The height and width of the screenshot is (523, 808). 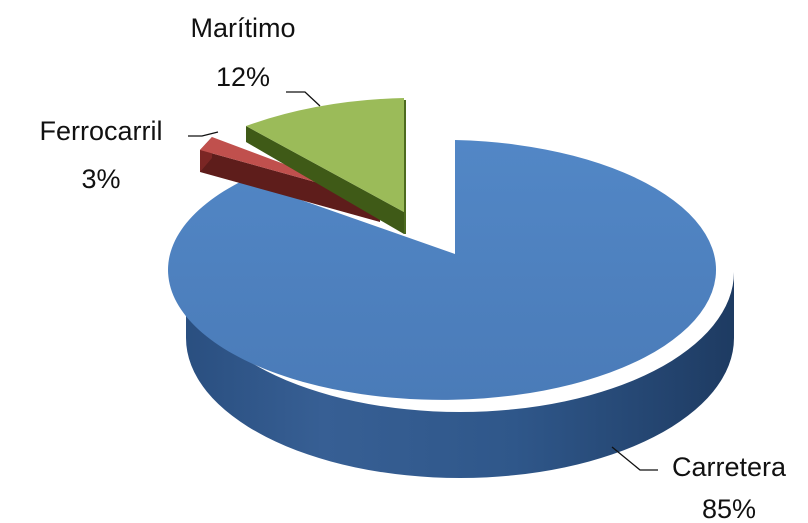 What do you see at coordinates (405, 167) in the screenshot?
I see `slice-maritimo-side-right` at bounding box center [405, 167].